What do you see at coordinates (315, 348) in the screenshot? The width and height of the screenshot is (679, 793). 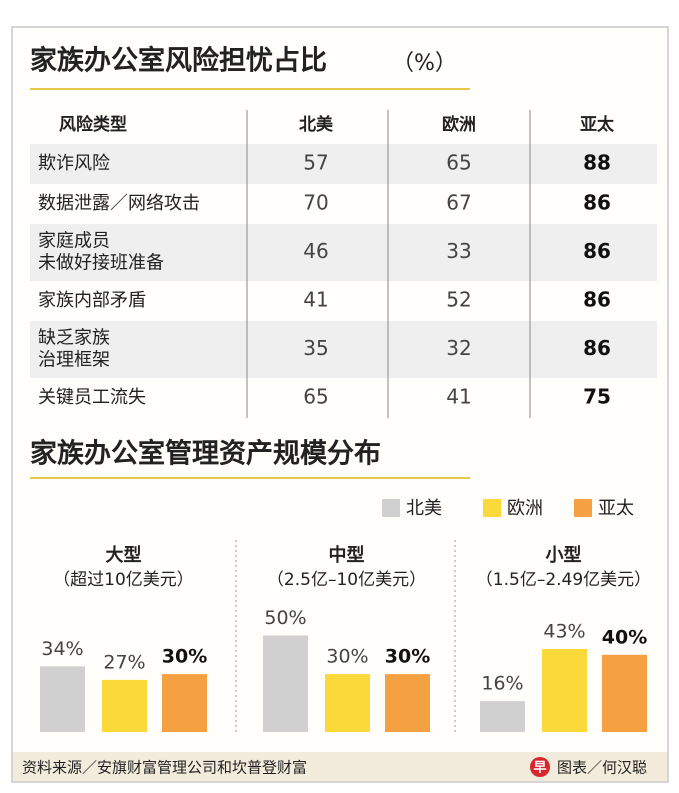 I see `cell-value: 35` at bounding box center [315, 348].